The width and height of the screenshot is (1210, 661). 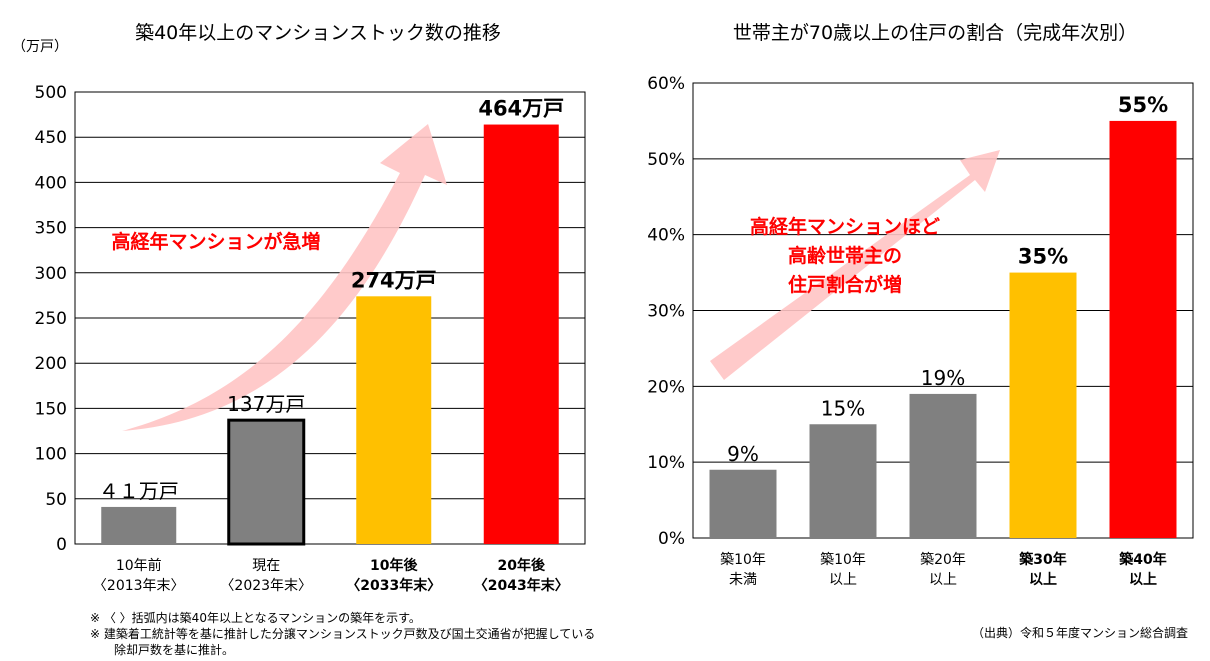 What do you see at coordinates (666, 387) in the screenshot?
I see `y-tick-label: 20%` at bounding box center [666, 387].